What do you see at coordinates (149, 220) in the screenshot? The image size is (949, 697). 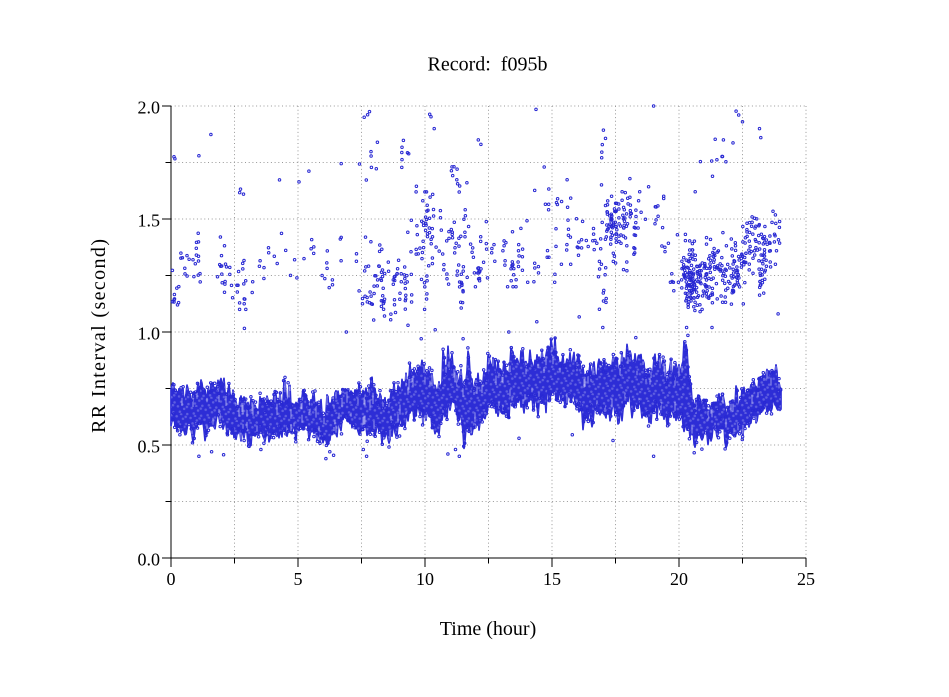 I see `svg-text: 1.5` at bounding box center [149, 220].